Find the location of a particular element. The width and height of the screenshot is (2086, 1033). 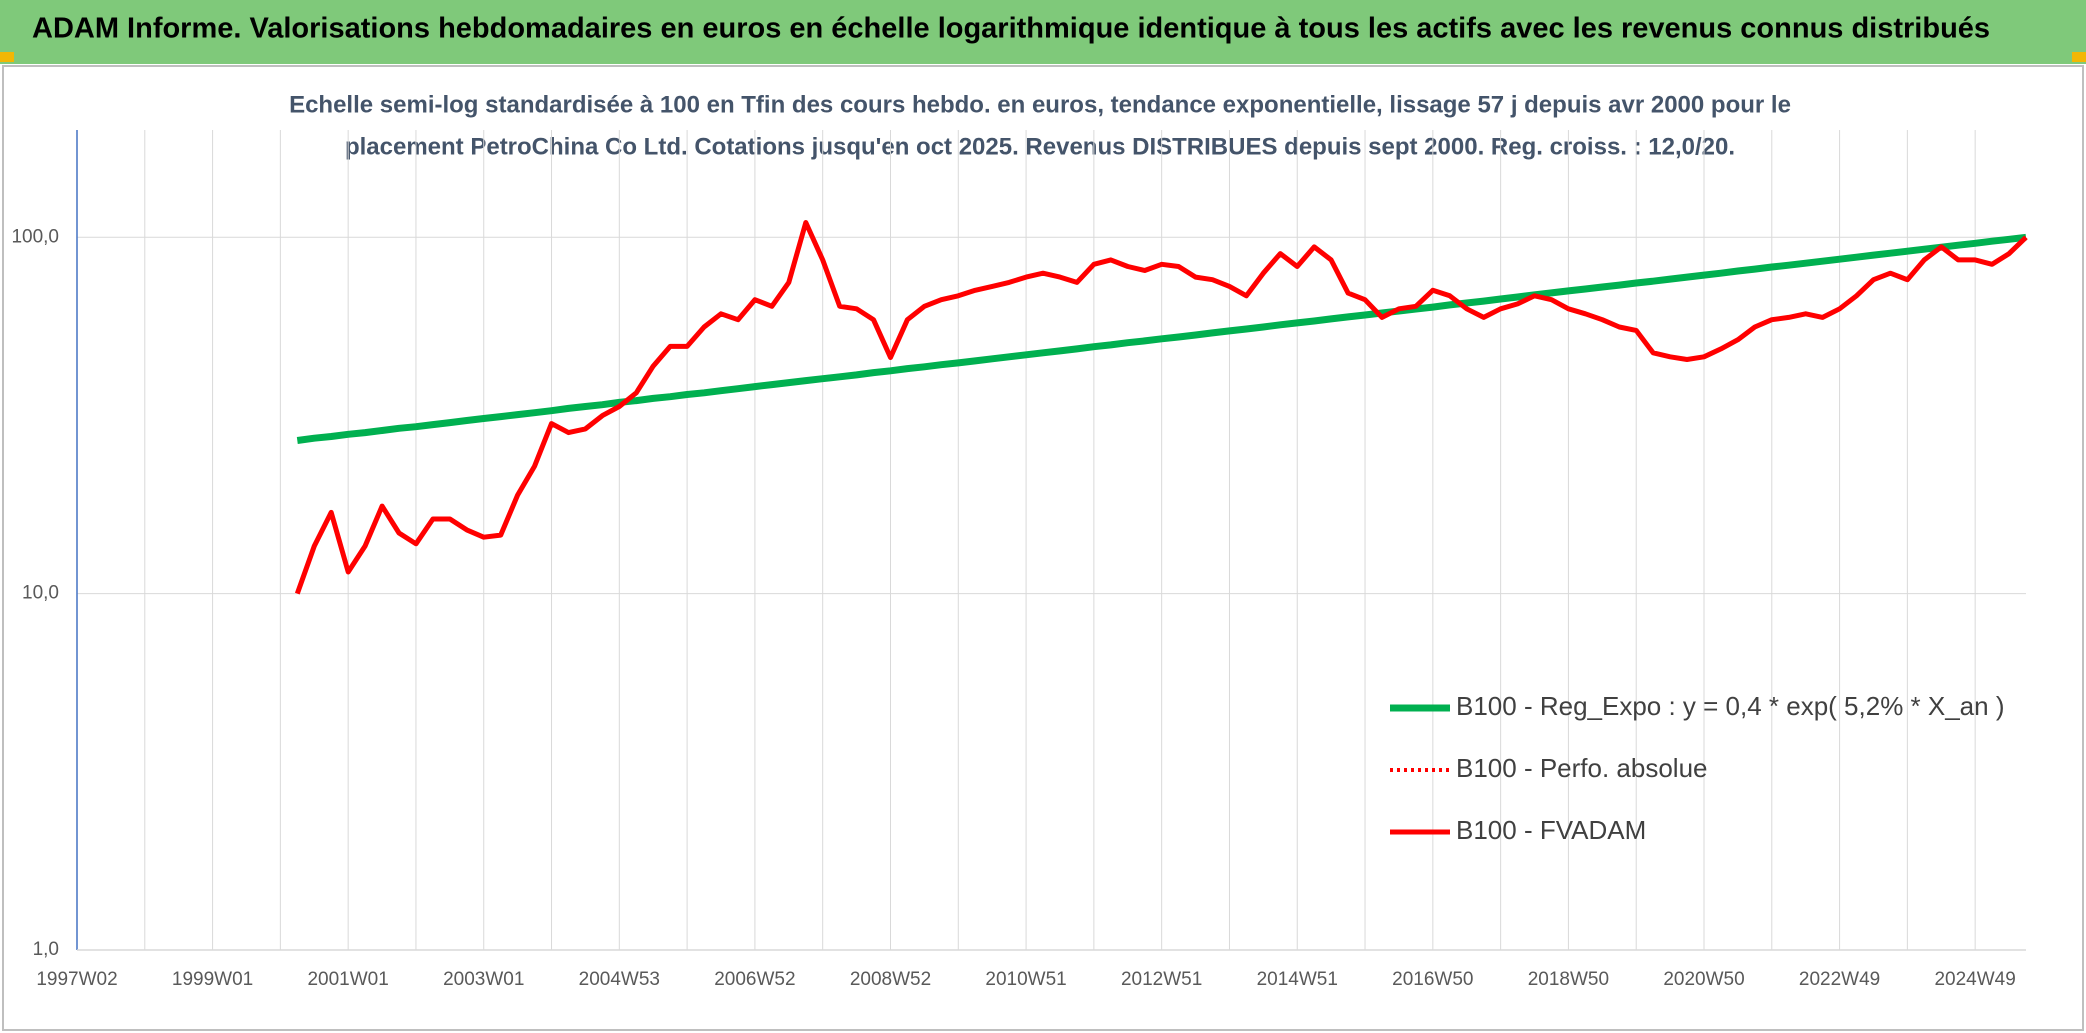

header-bar is located at coordinates (1043, 32).